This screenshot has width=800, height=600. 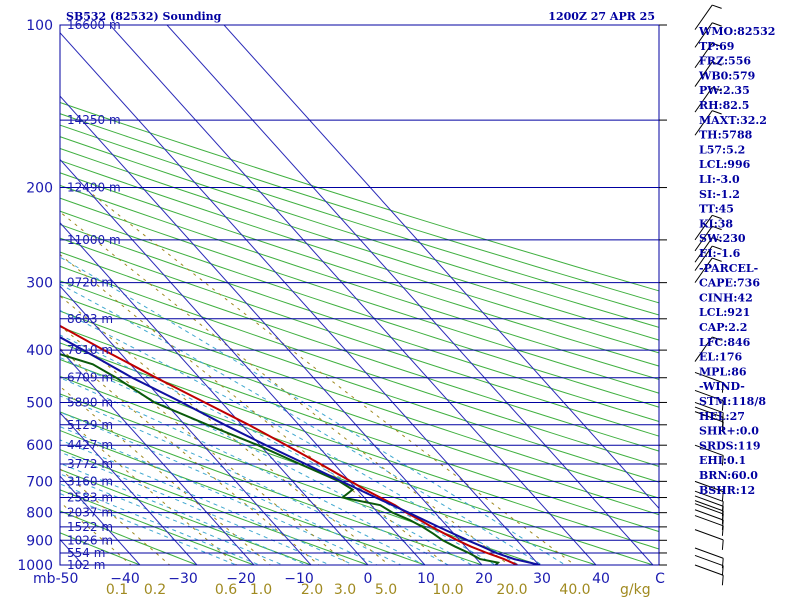 What do you see at coordinates (724, 105) in the screenshot?
I see `index-value: RH:82.5` at bounding box center [724, 105].